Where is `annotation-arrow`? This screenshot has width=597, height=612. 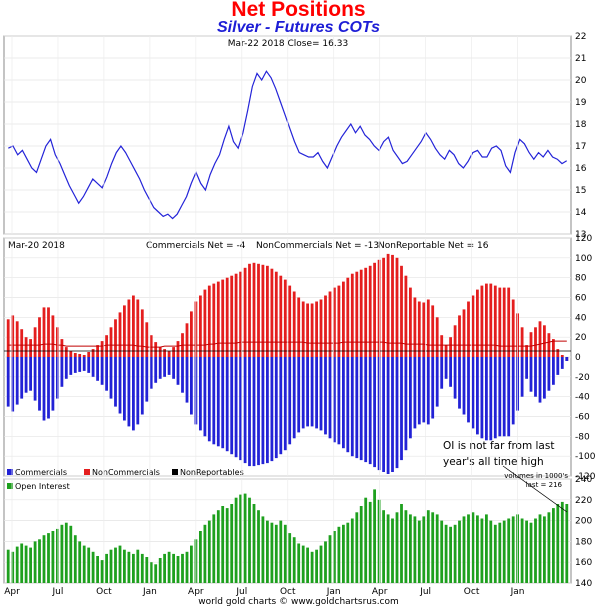
annotation-arrow is located at coordinates (535, 489).